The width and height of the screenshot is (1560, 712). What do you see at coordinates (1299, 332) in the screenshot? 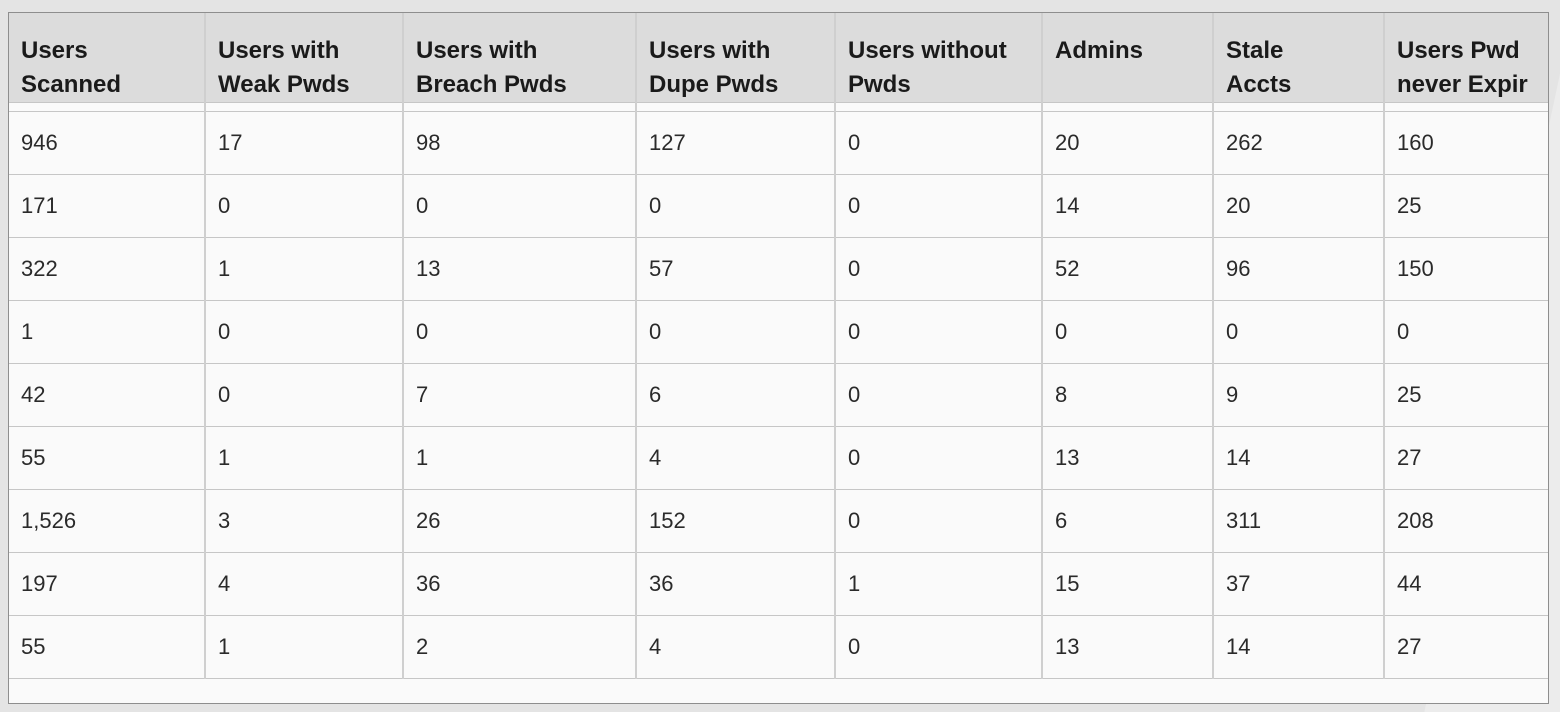
I see `cell-stale-accts: 0` at bounding box center [1299, 332].